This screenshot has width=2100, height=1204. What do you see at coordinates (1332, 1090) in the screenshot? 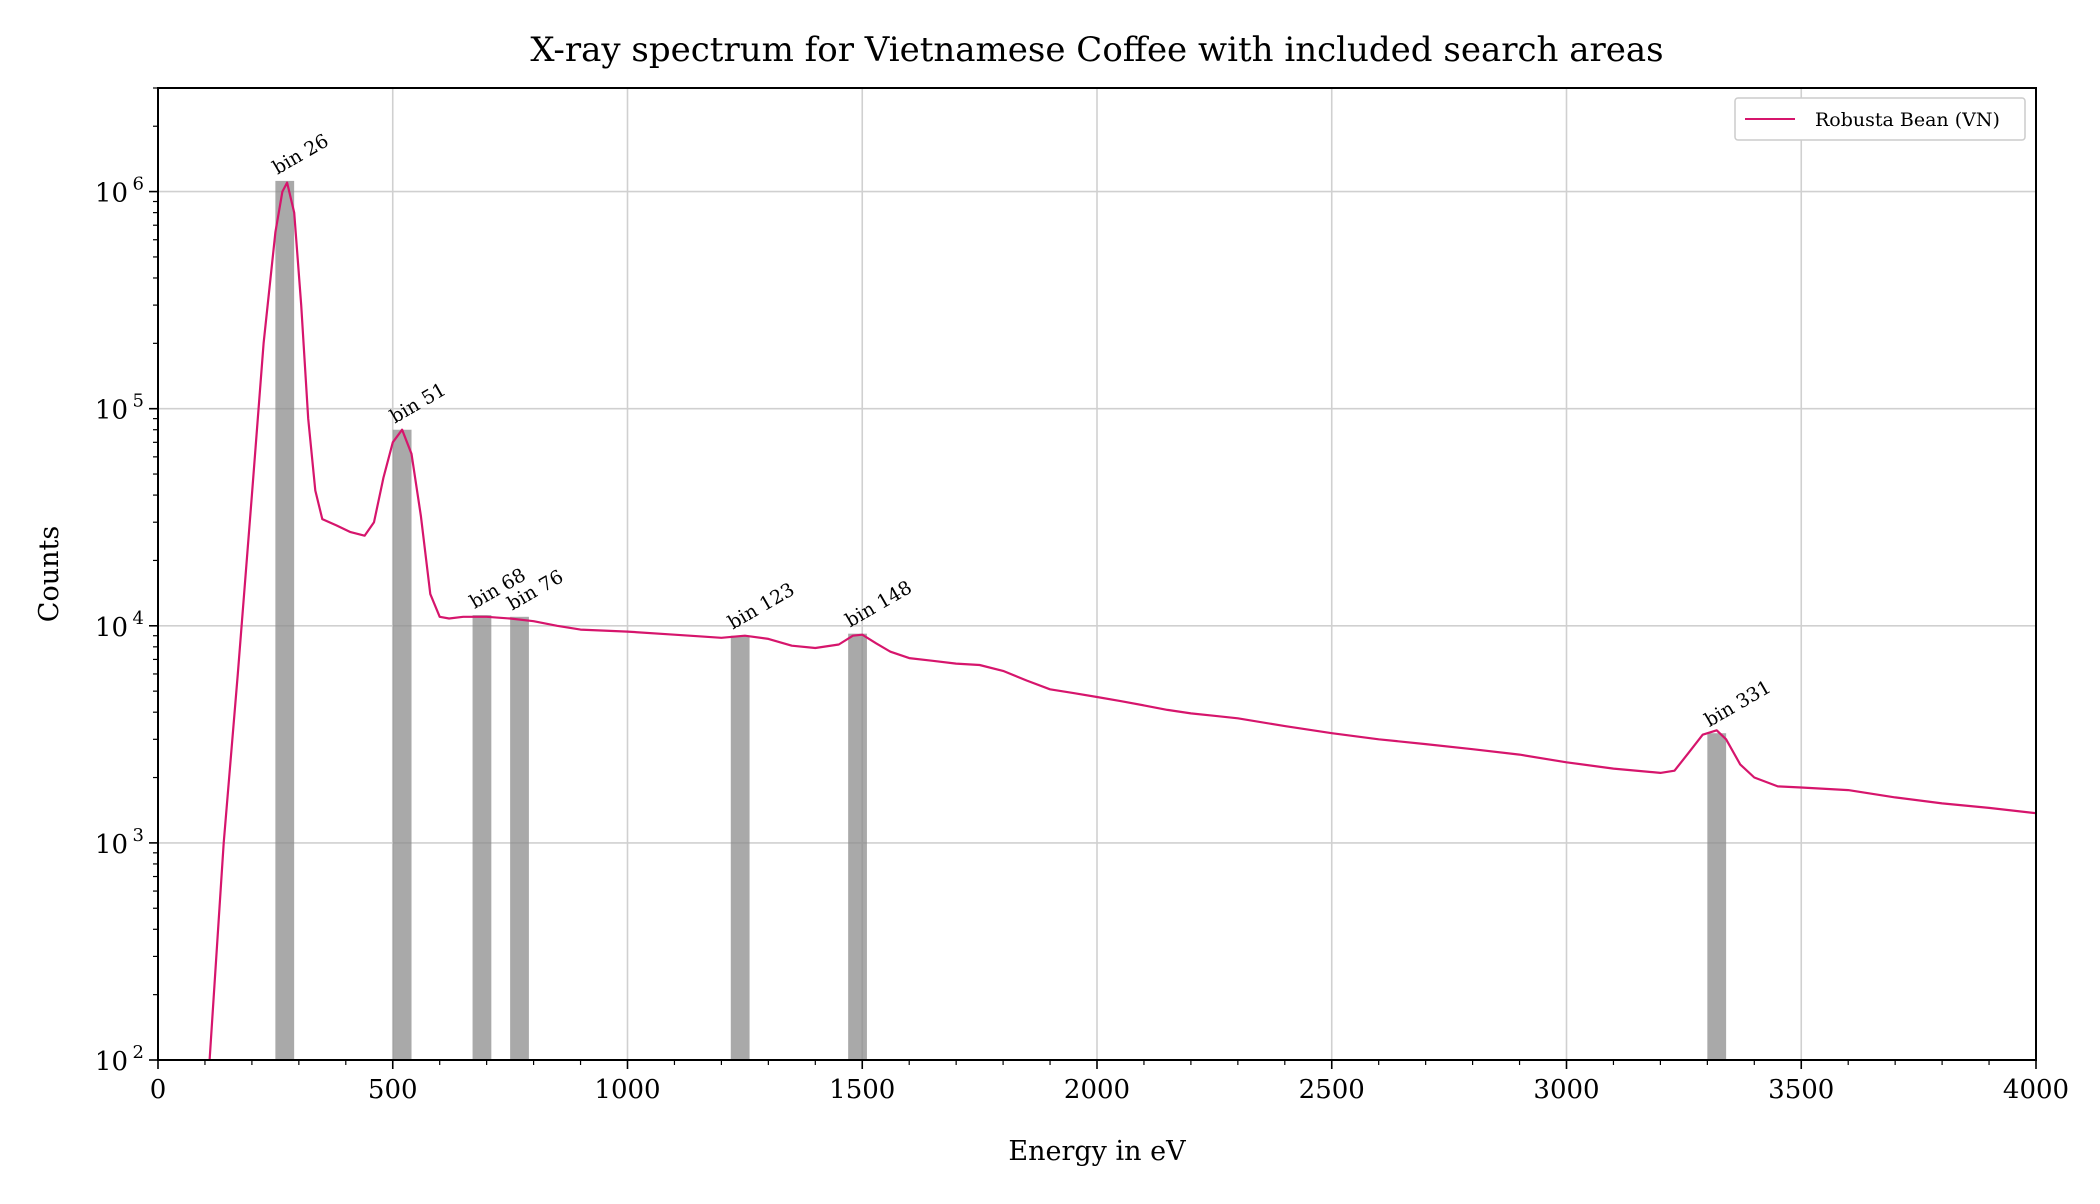
I see `x-tick-label: 2500` at bounding box center [1332, 1090].